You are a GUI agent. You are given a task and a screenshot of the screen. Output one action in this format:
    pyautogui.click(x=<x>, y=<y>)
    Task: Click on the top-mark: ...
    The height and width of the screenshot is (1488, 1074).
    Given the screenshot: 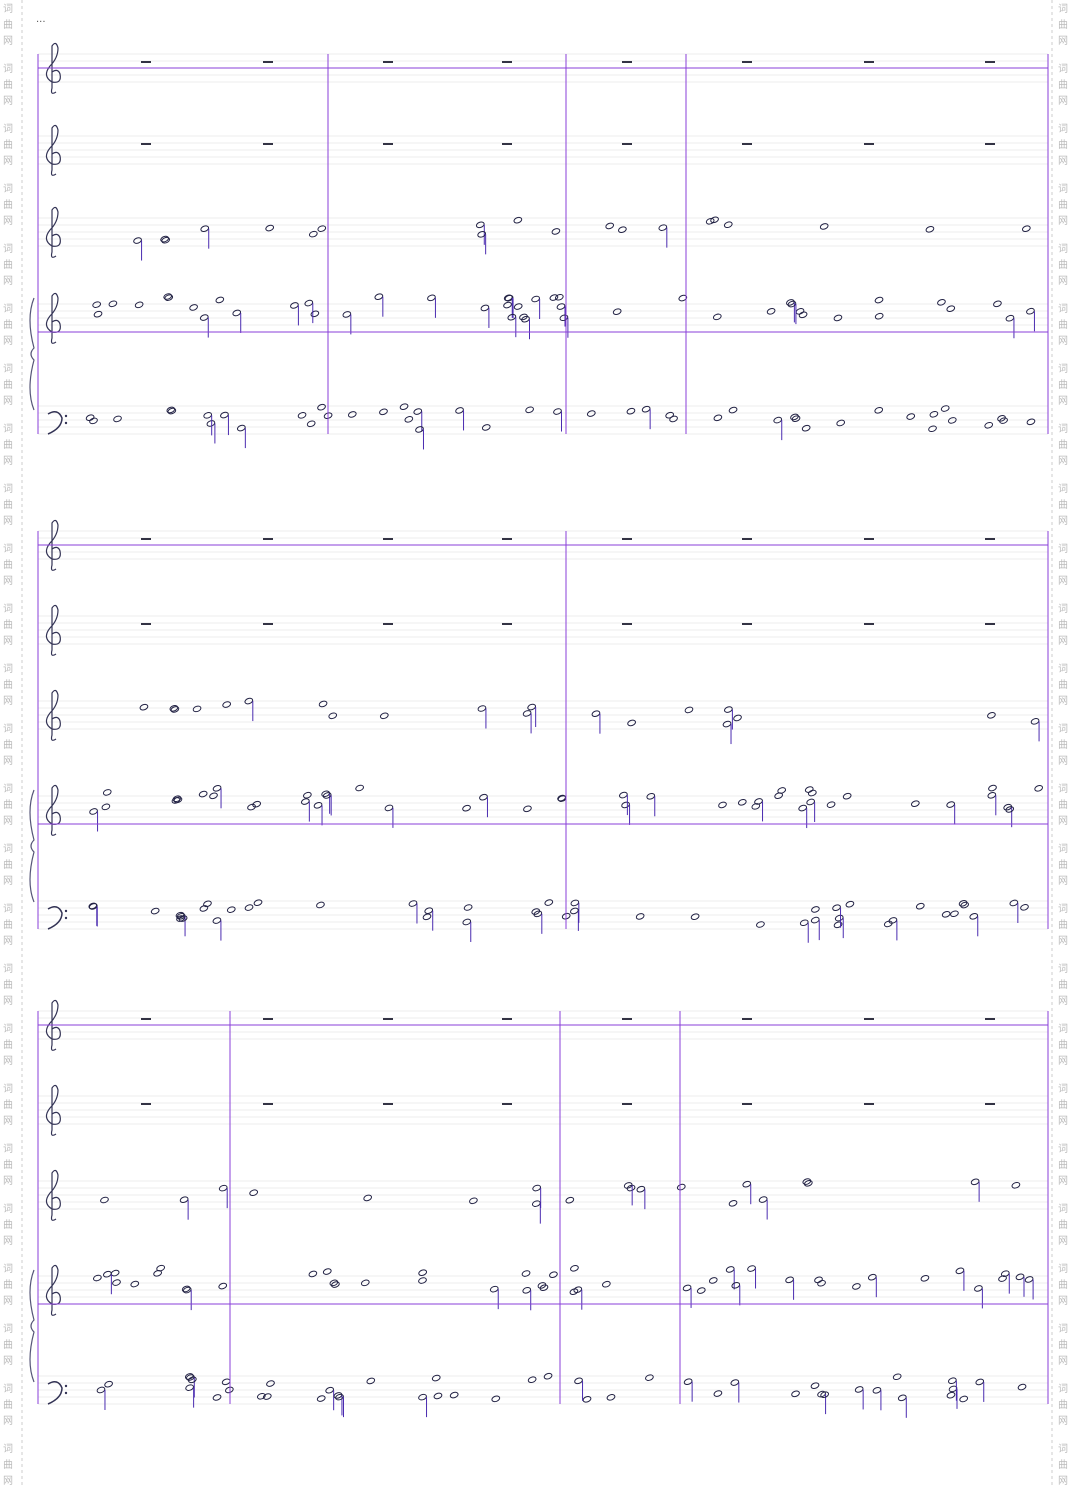 What is the action you would take?
    pyautogui.click(x=41, y=19)
    